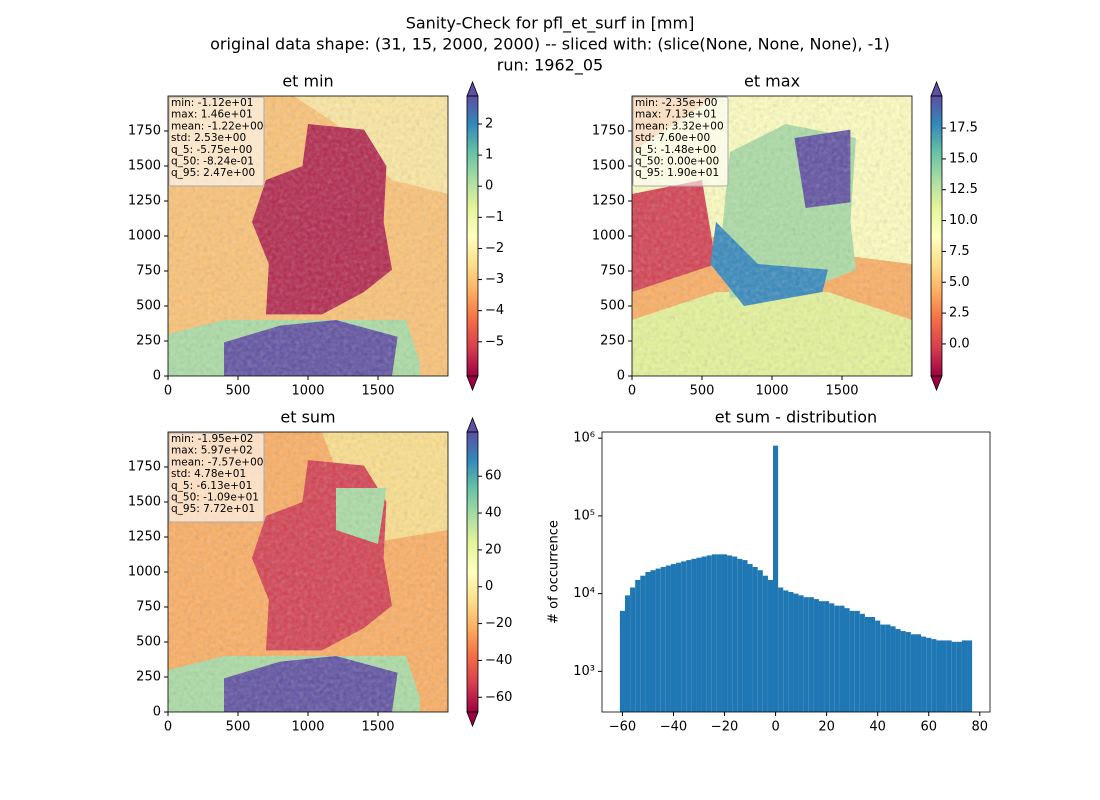 The image size is (1100, 800). I want to click on x-tick-label: 20, so click(826, 727).